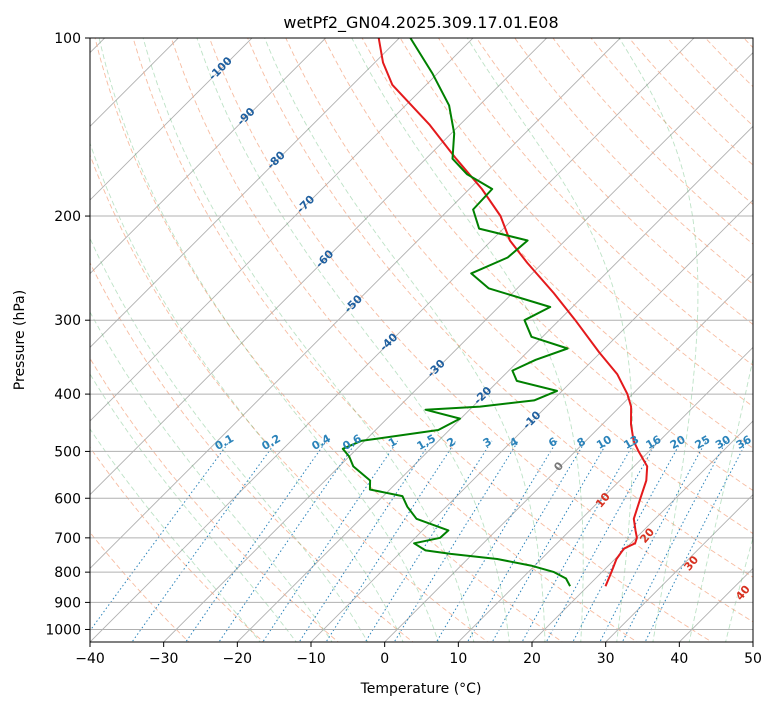  What do you see at coordinates (67, 39) in the screenshot?
I see `y-tick-label: 100` at bounding box center [67, 39].